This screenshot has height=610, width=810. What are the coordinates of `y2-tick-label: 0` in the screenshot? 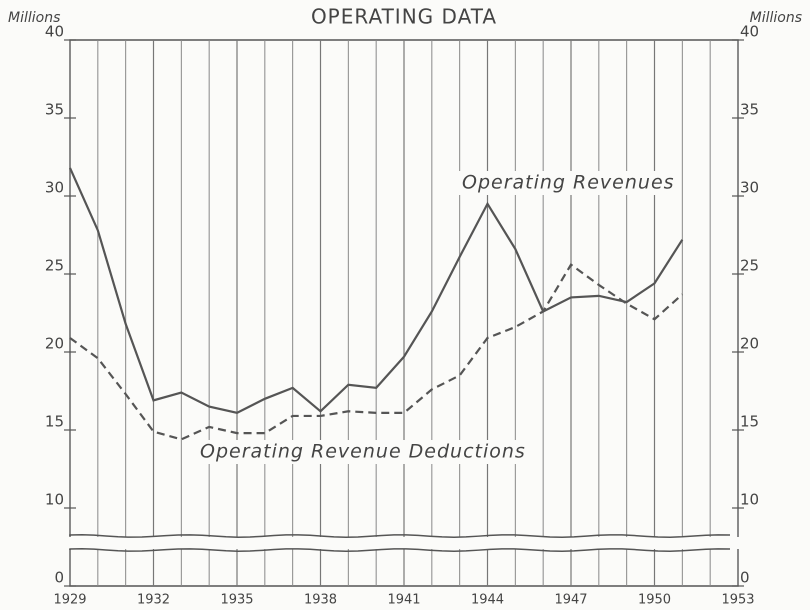 It's located at (745, 578).